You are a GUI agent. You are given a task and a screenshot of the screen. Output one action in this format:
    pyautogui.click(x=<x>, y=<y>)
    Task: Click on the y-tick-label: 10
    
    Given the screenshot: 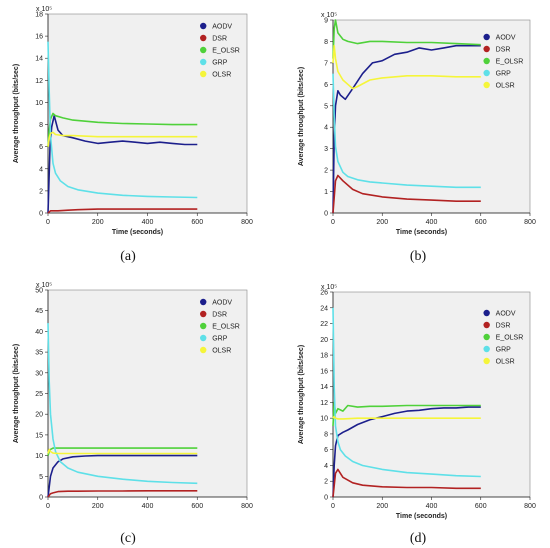 What is the action you would take?
    pyautogui.click(x=324, y=419)
    